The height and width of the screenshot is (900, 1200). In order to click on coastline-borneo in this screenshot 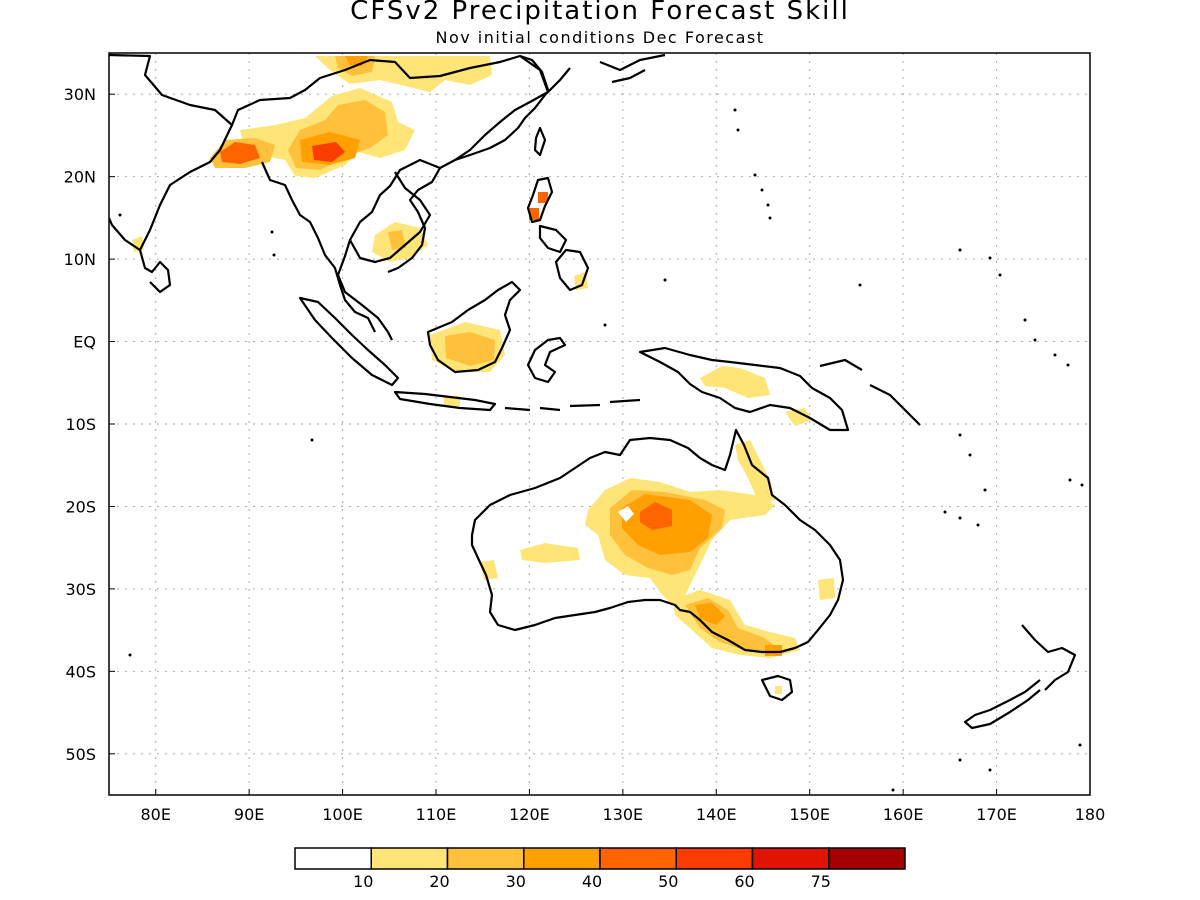, I will do `click(474, 327)`.